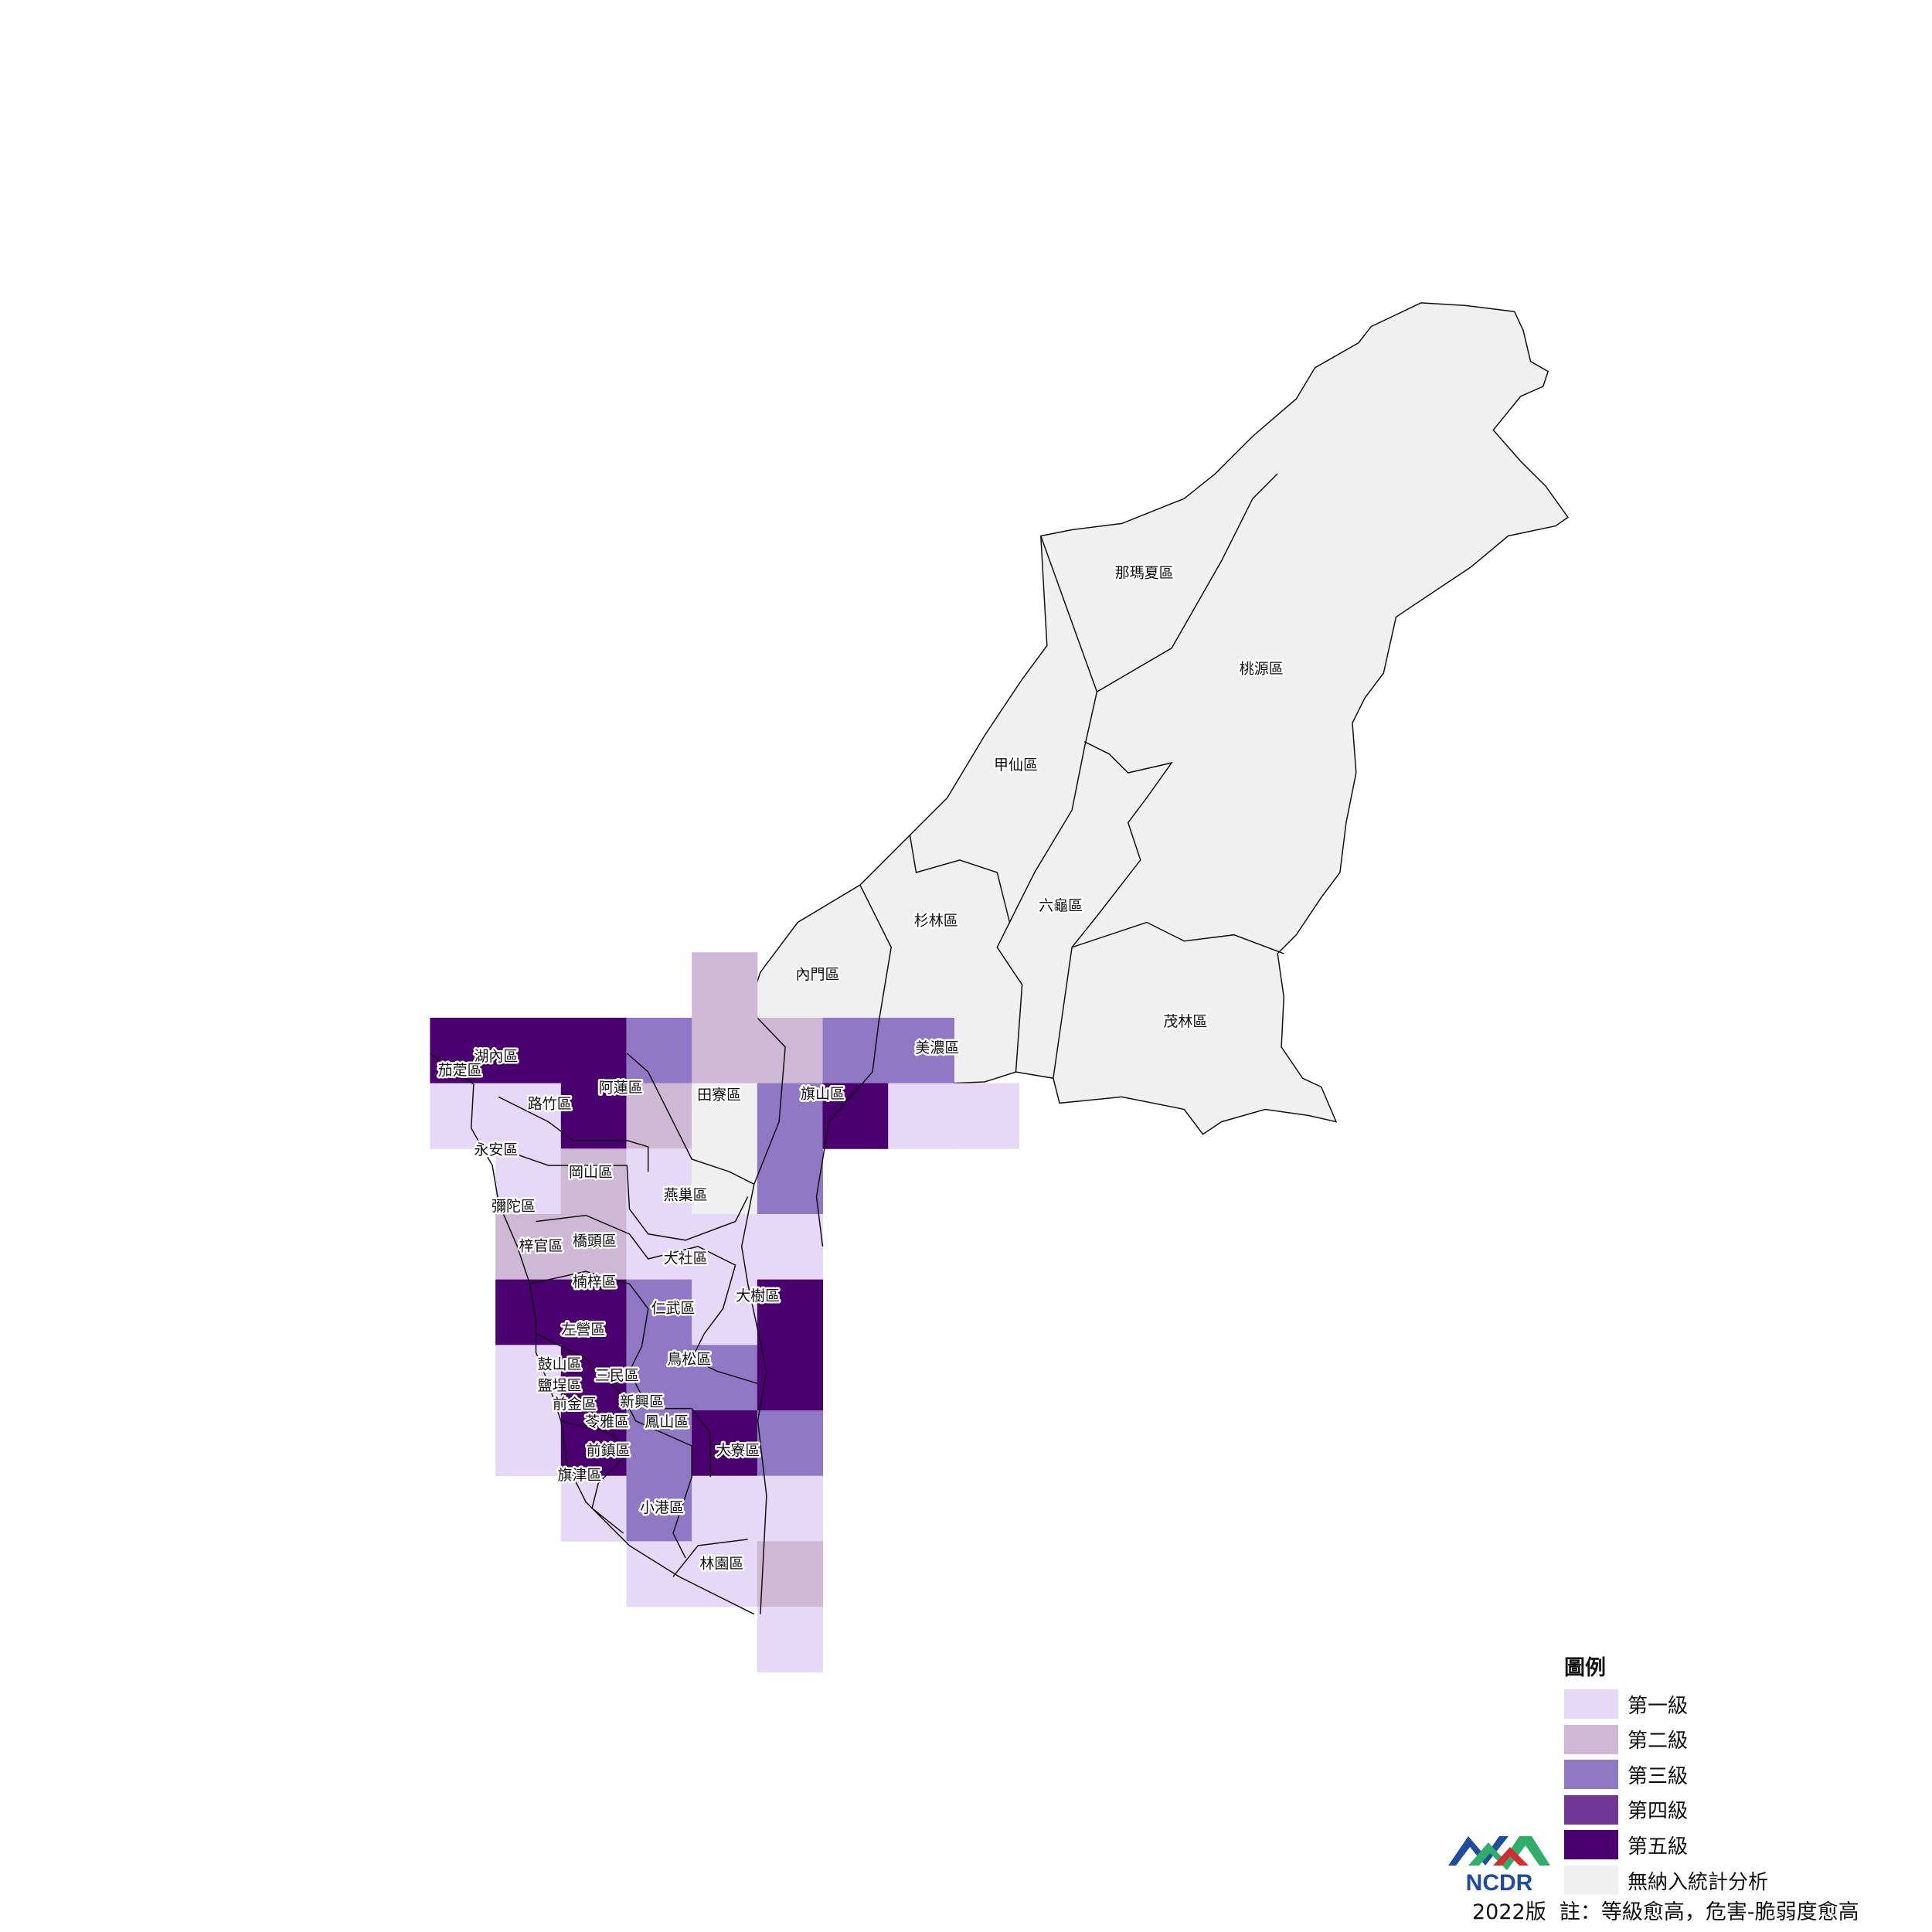 The image size is (1932, 1932). Describe the element at coordinates (1585, 1668) in the screenshot. I see `legend-title: 圖例` at that location.